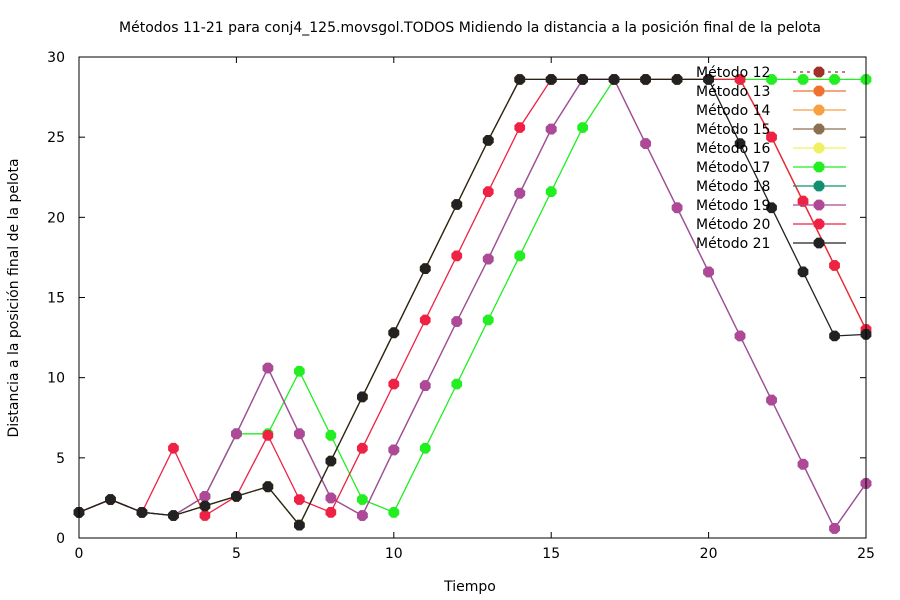  I want to click on y-tick-label: 20, so click(56, 218).